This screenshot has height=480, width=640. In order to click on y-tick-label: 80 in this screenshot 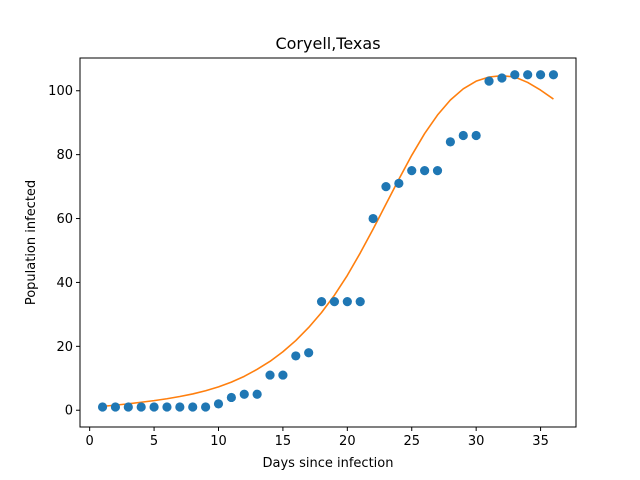, I will do `click(64, 155)`.